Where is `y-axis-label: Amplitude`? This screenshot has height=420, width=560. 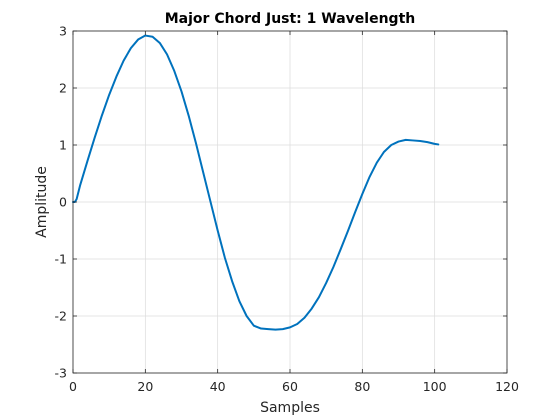 y-axis-label: Amplitude is located at coordinates (42, 202).